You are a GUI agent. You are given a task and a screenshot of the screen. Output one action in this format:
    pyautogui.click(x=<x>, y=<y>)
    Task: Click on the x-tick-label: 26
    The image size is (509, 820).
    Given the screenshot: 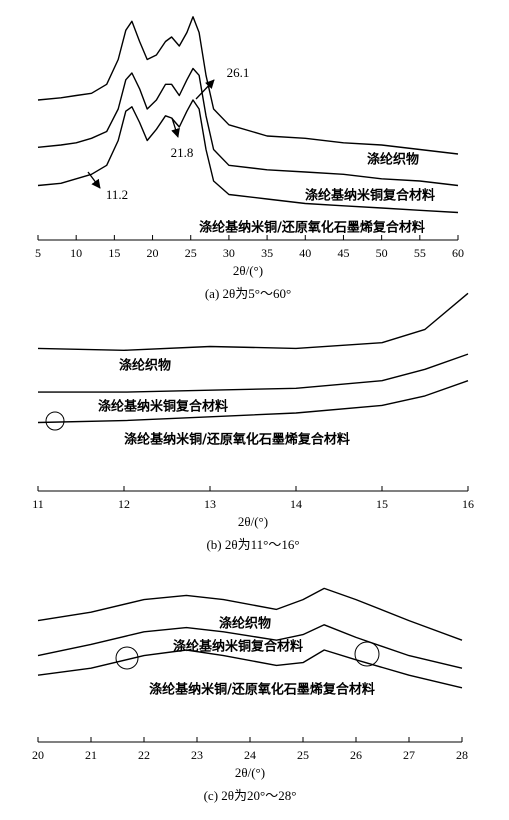 What is the action you would take?
    pyautogui.click(x=356, y=755)
    